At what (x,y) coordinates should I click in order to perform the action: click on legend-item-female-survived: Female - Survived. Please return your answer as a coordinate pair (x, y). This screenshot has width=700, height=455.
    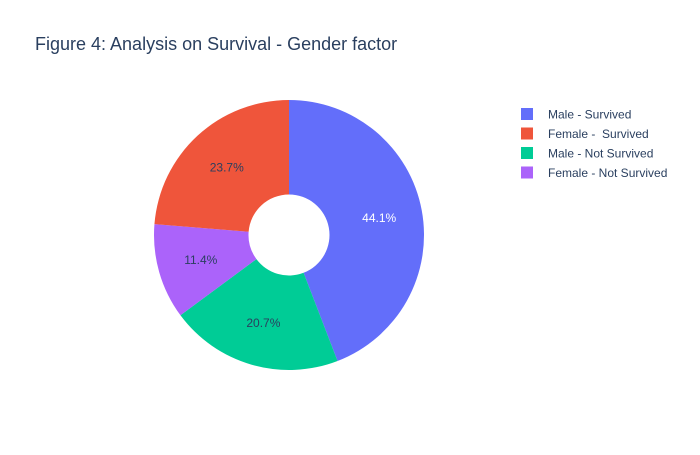
    Looking at the image, I should click on (585, 134).